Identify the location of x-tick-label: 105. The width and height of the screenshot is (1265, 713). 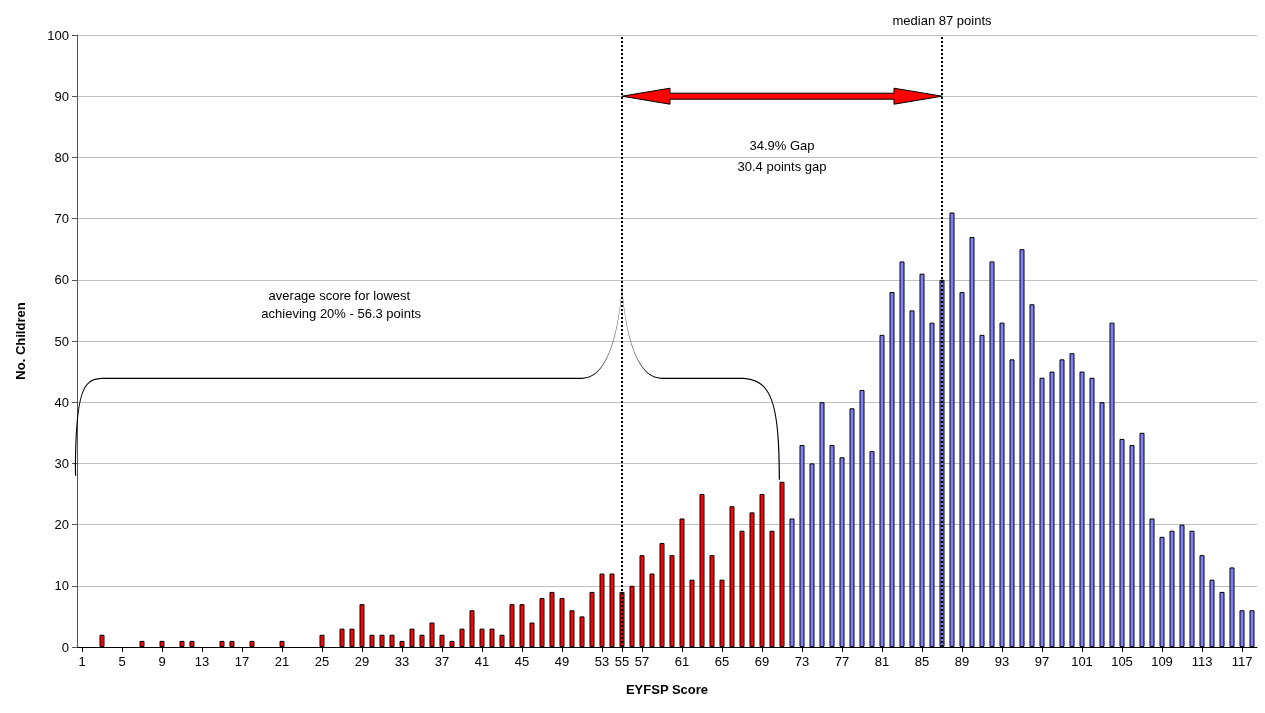
(1122, 661).